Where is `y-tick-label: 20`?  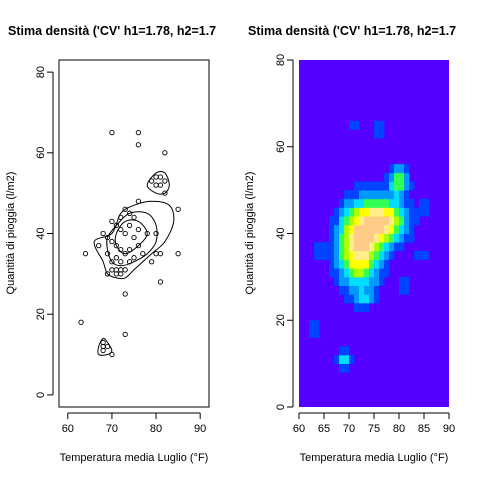 y-tick-label: 20 is located at coordinates (41, 314).